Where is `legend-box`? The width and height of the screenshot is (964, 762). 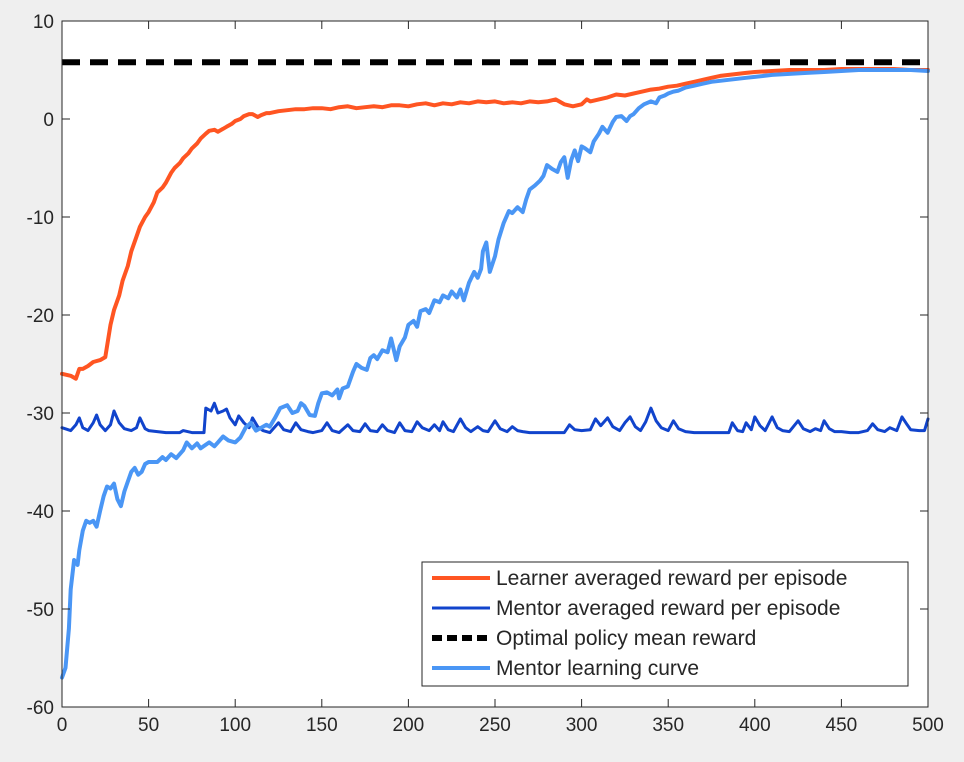
legend-box is located at coordinates (665, 624).